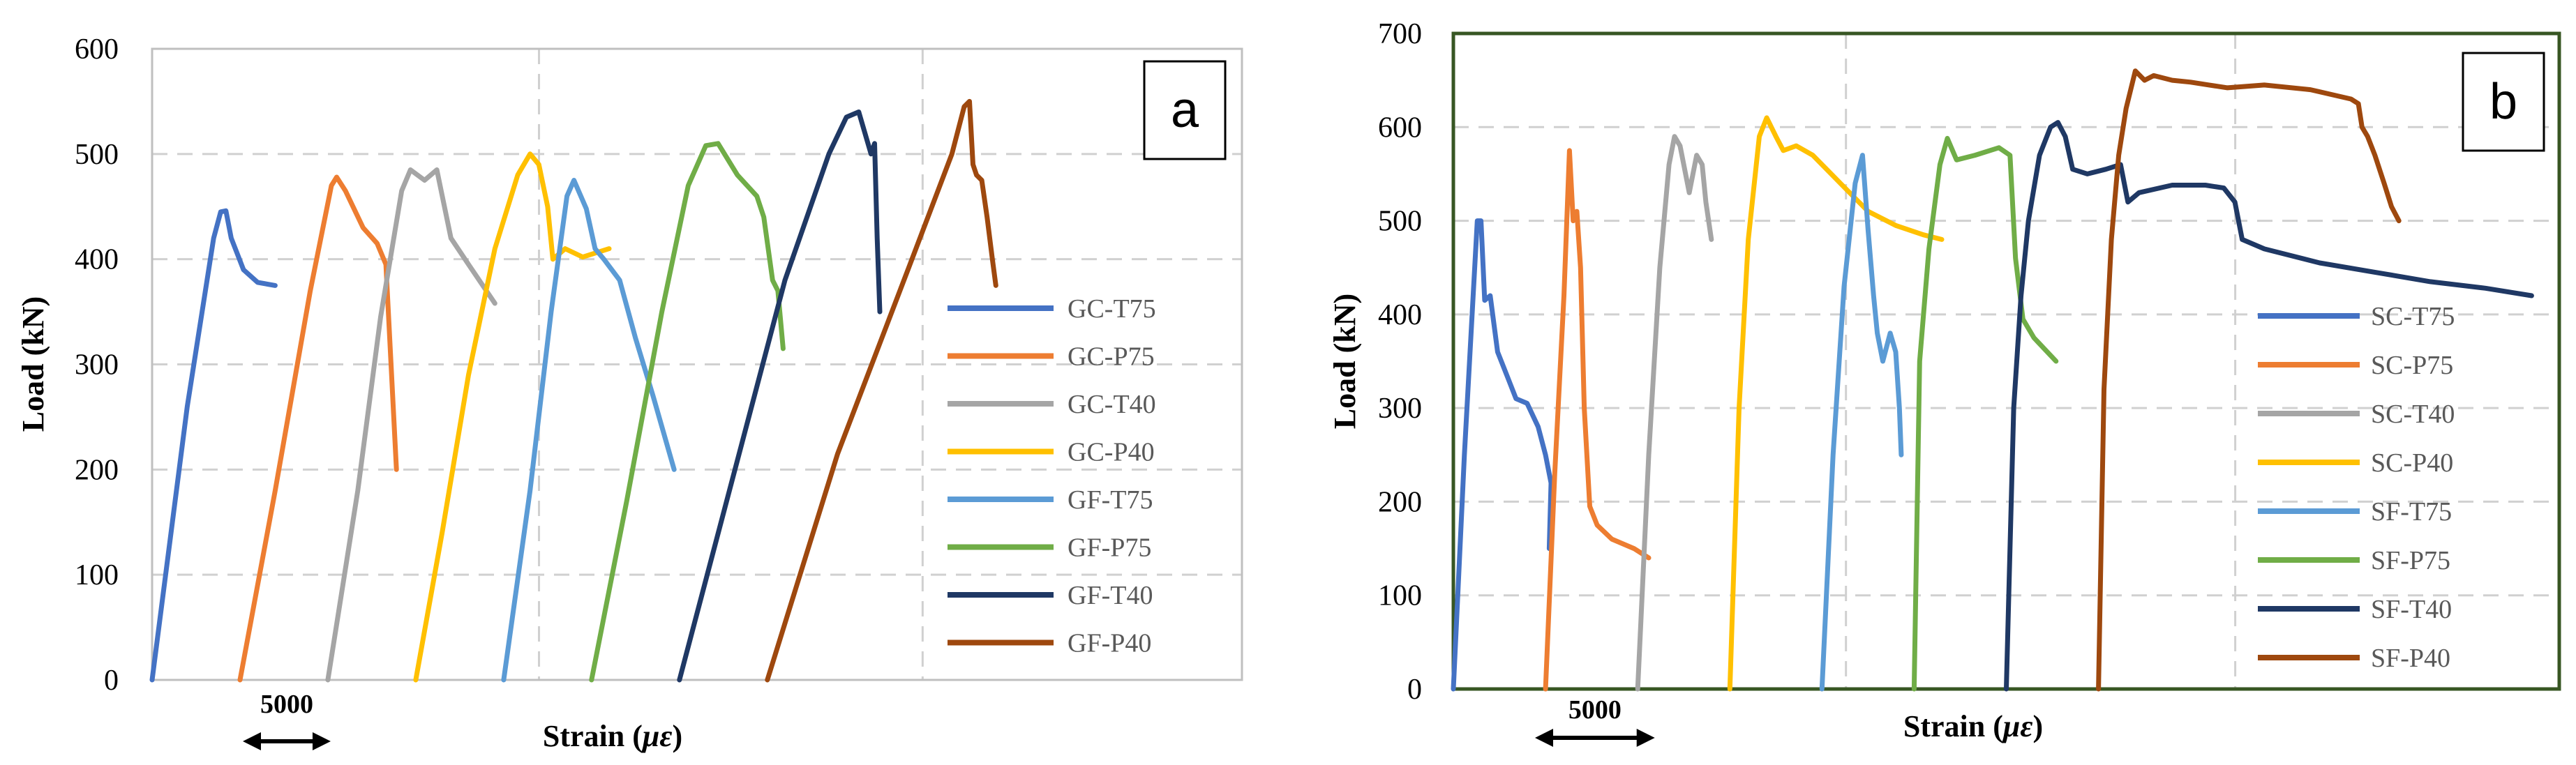  Describe the element at coordinates (2411, 512) in the screenshot. I see `legend-label-sf-t75: SF-T75` at that location.